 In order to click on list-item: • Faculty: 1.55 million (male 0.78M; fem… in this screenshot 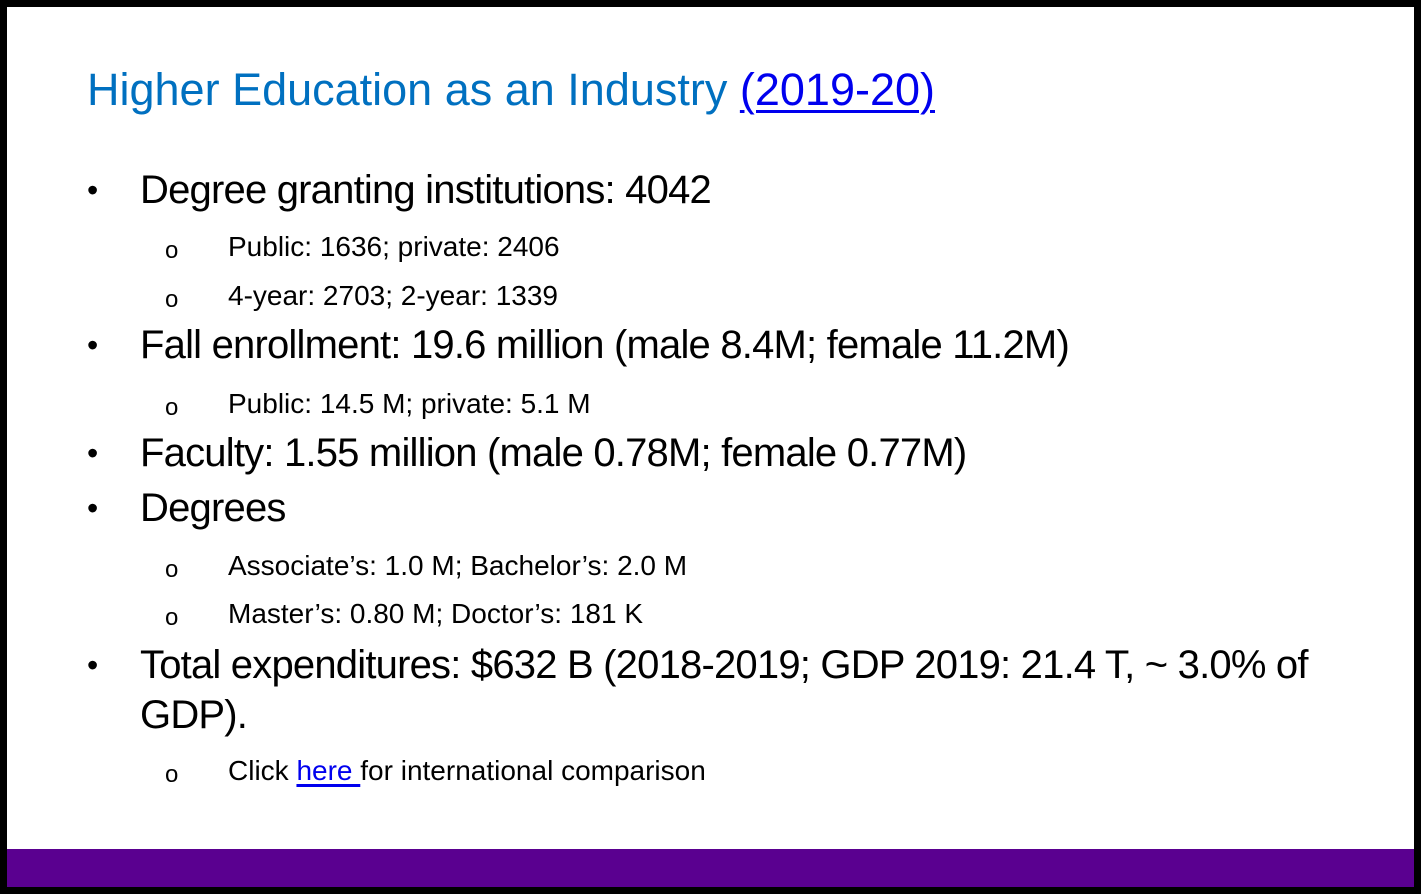, I will do `click(712, 453)`.